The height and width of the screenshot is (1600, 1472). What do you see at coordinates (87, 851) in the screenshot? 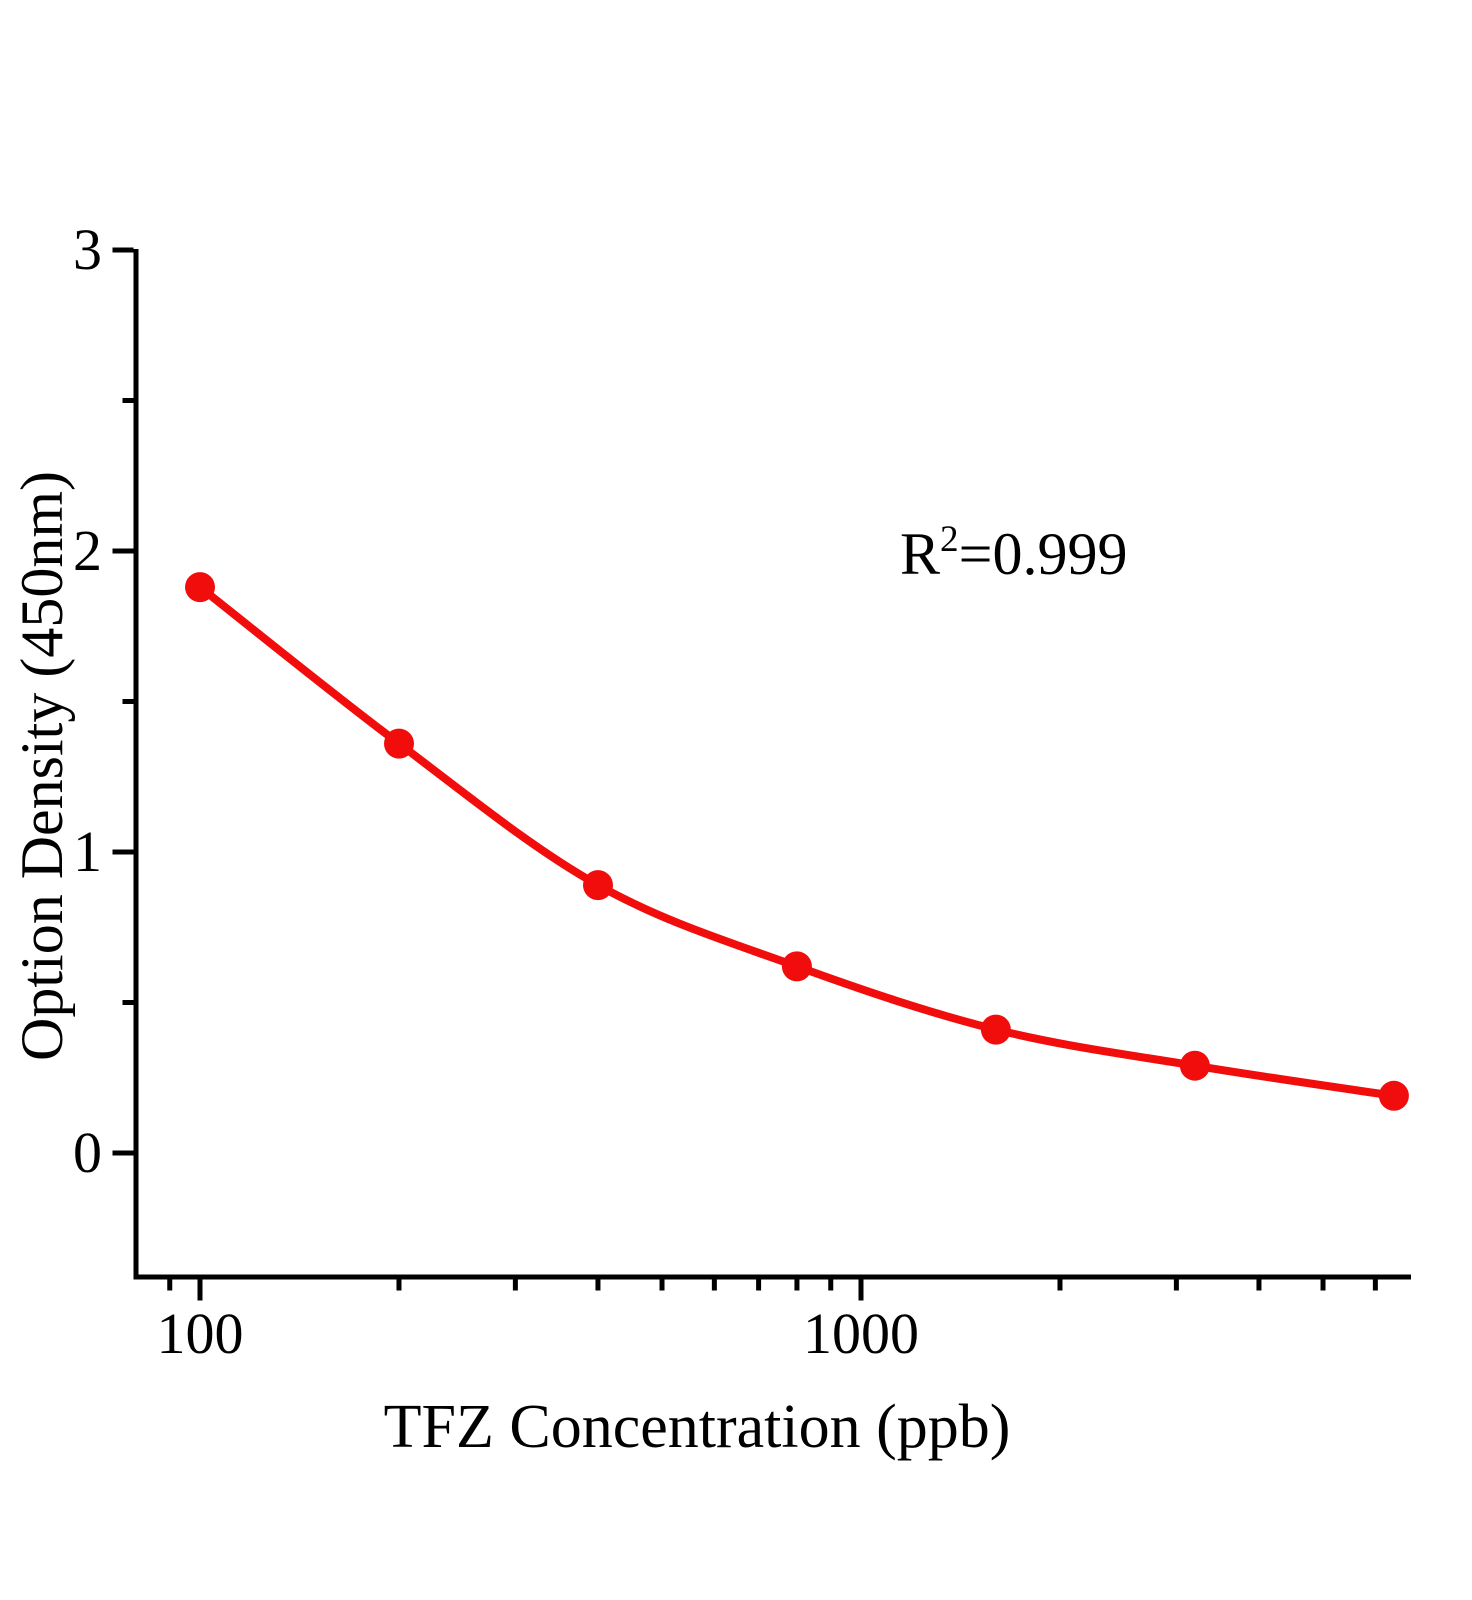
I see `y-tick-label: 1` at bounding box center [87, 851].